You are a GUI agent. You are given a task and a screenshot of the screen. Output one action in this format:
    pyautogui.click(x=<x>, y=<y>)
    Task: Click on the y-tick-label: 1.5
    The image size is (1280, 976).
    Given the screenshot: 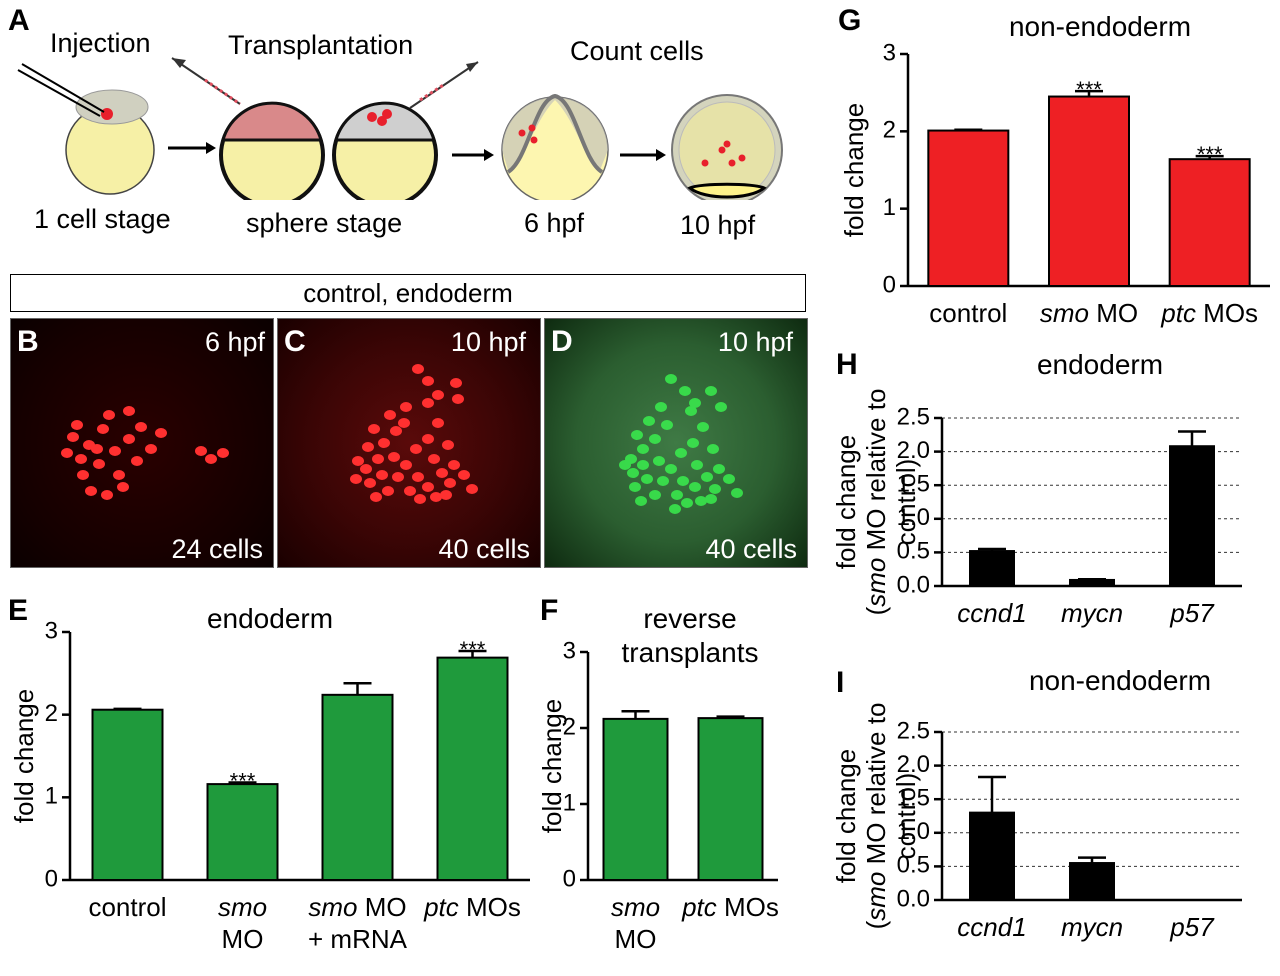 What is the action you would take?
    pyautogui.click(x=913, y=798)
    